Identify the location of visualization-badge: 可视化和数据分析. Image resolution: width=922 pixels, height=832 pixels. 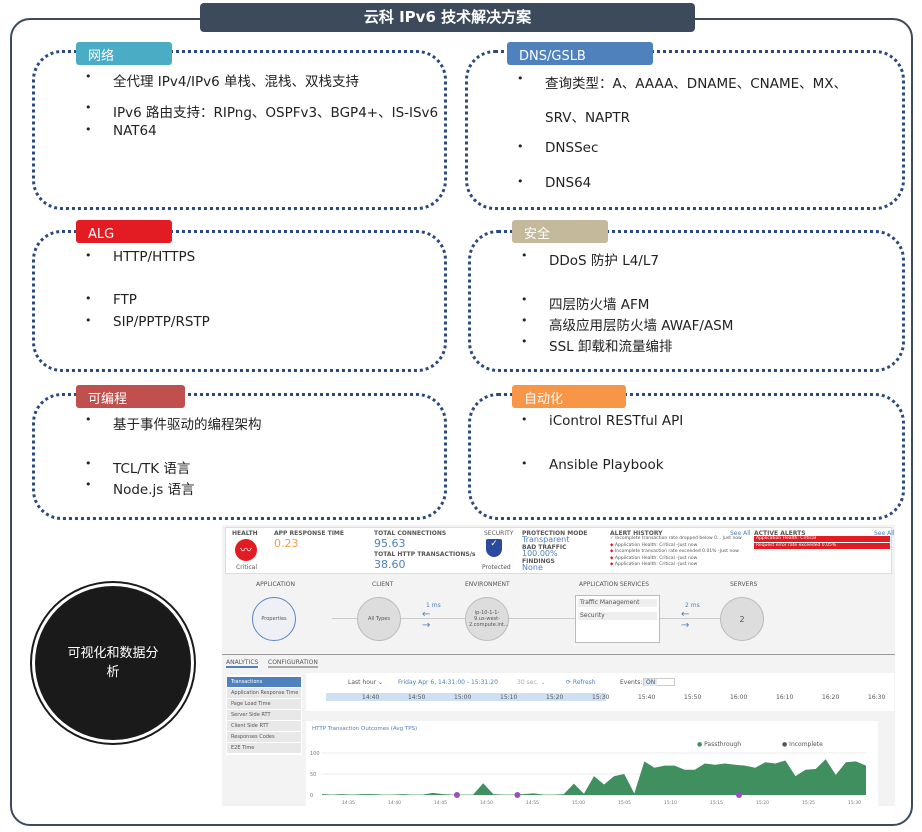
(113, 663).